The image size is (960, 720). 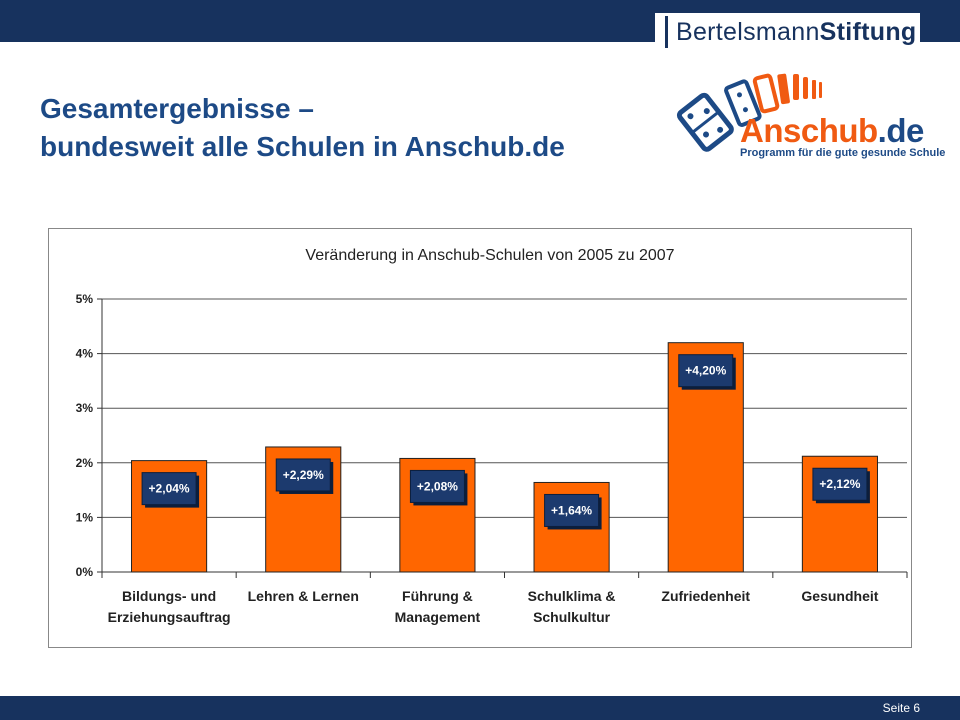 What do you see at coordinates (302, 146) in the screenshot?
I see `slide-title-line-2: bundesweit alle Schulen in Anschub.de` at bounding box center [302, 146].